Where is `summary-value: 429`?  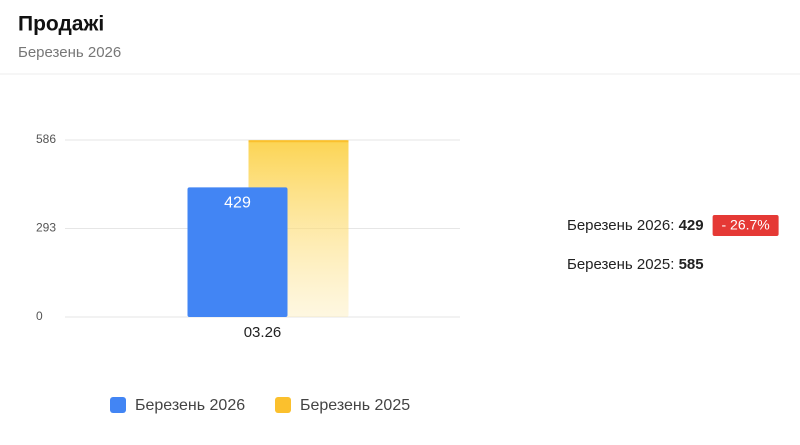
summary-value: 429 is located at coordinates (691, 225).